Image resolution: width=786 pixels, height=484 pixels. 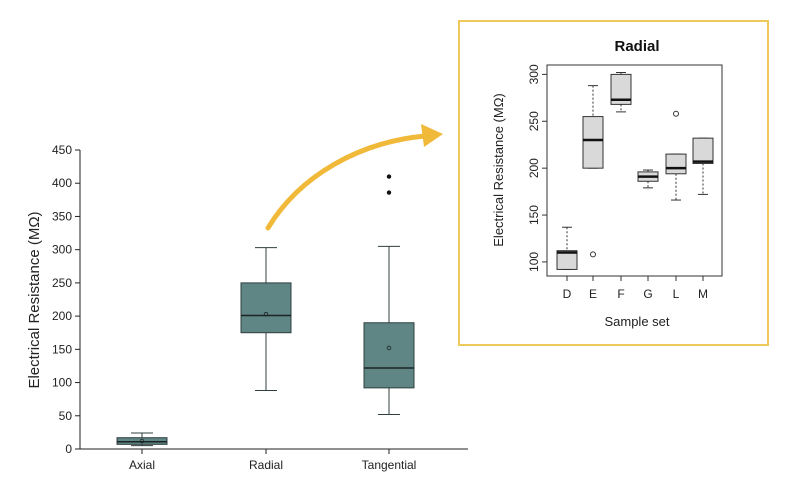 What do you see at coordinates (636, 321) in the screenshot?
I see `inset-x-axis-label: Sample set` at bounding box center [636, 321].